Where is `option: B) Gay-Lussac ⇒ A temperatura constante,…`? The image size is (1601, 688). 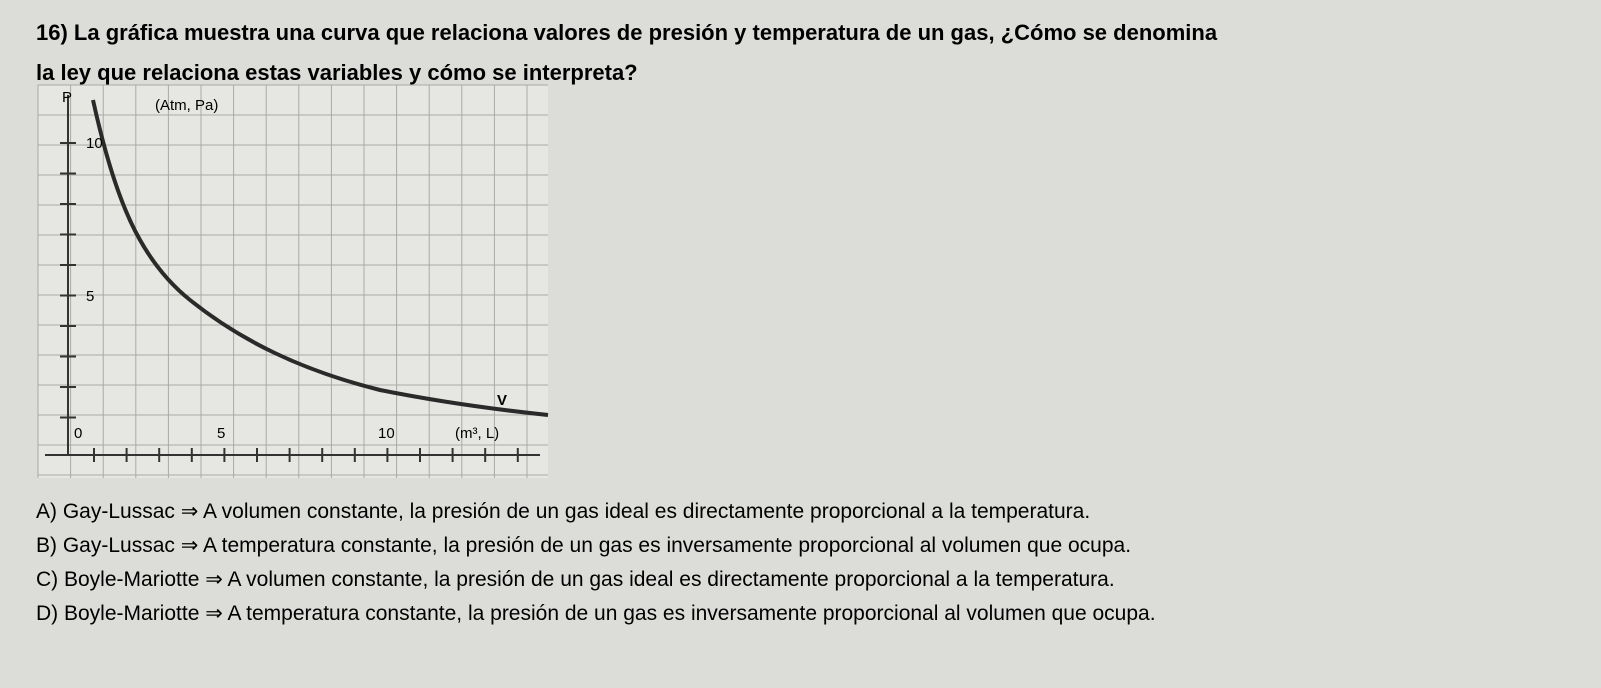 option: B) Gay-Lussac ⇒ A temperatura constante,… is located at coordinates (583, 545).